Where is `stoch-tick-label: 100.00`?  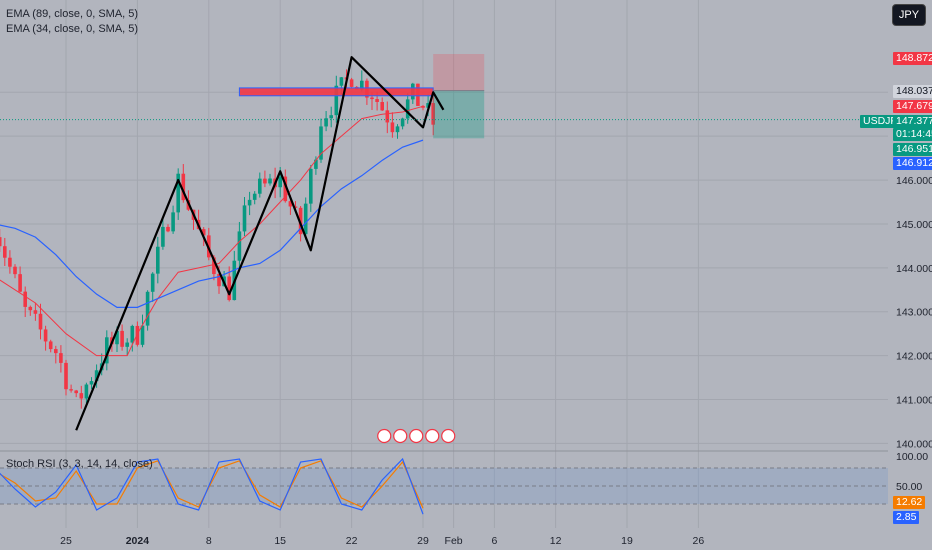
stoch-tick-label: 100.00 is located at coordinates (912, 457).